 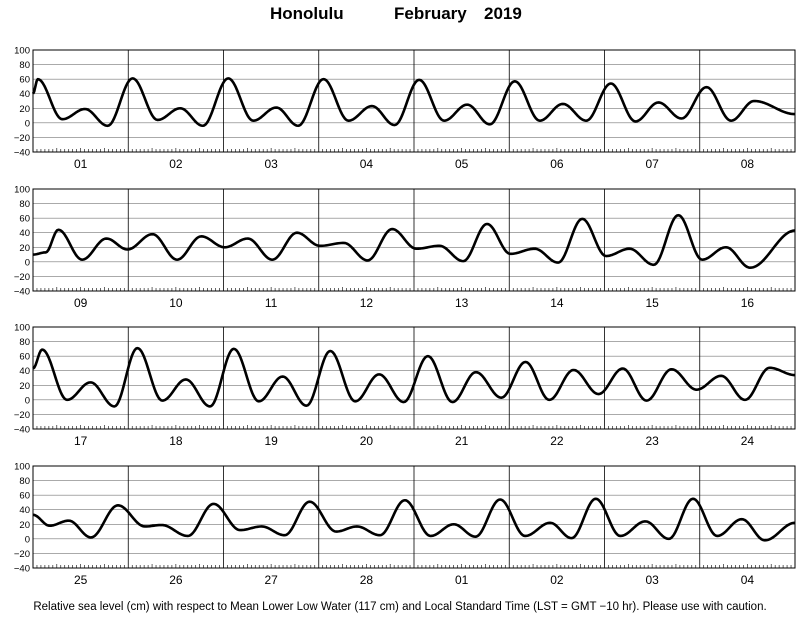 I want to click on day-label: 11, so click(x=271, y=303).